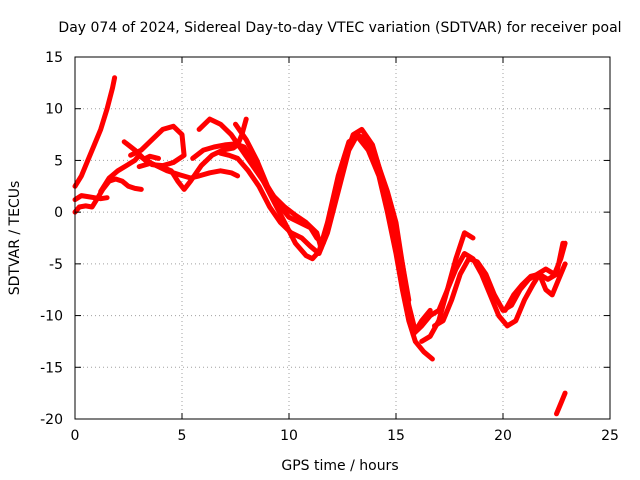 This screenshot has height=480, width=640. What do you see at coordinates (51, 368) in the screenshot?
I see `y-tick-label: -15` at bounding box center [51, 368].